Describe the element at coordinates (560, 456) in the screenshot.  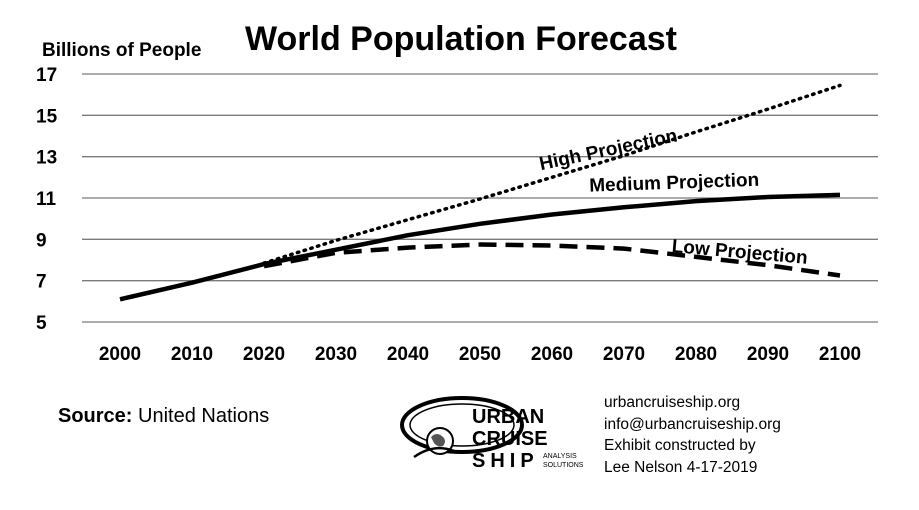
I see `logo-sub-analysis: ANALYSIS` at that location.